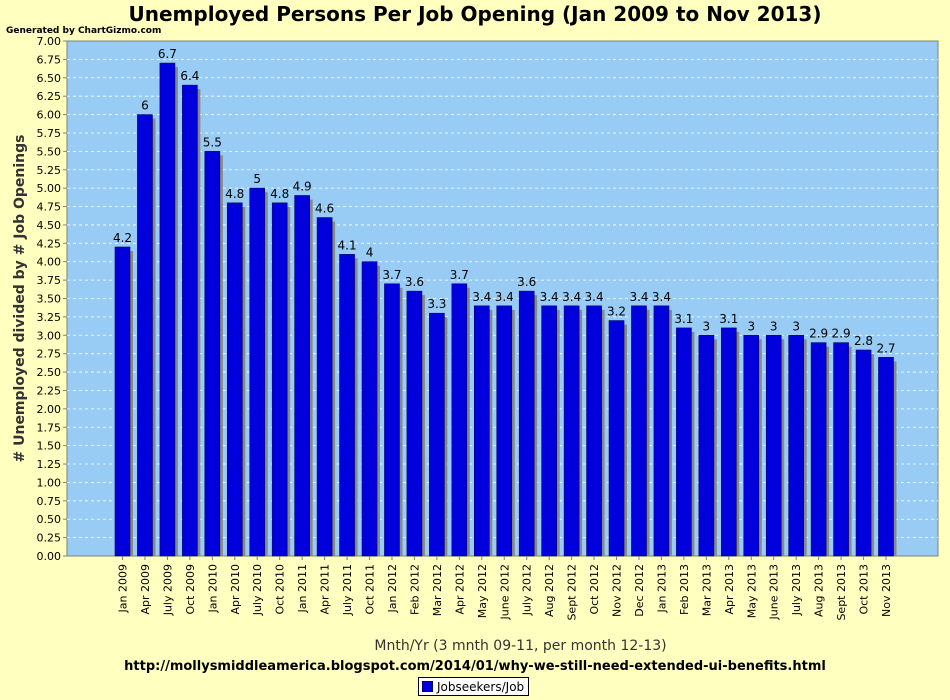  What do you see at coordinates (325, 589) in the screenshot?
I see `x-tick-label: Apr 2011` at bounding box center [325, 589].